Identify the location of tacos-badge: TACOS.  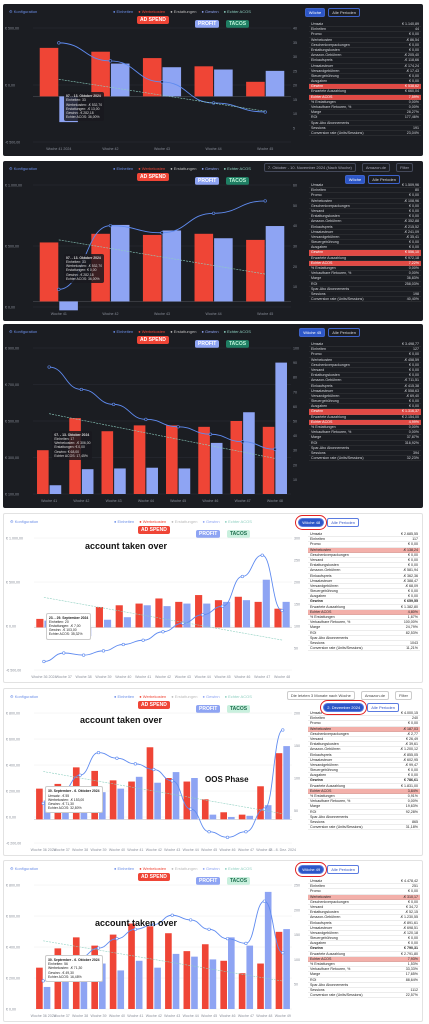
(238, 181).